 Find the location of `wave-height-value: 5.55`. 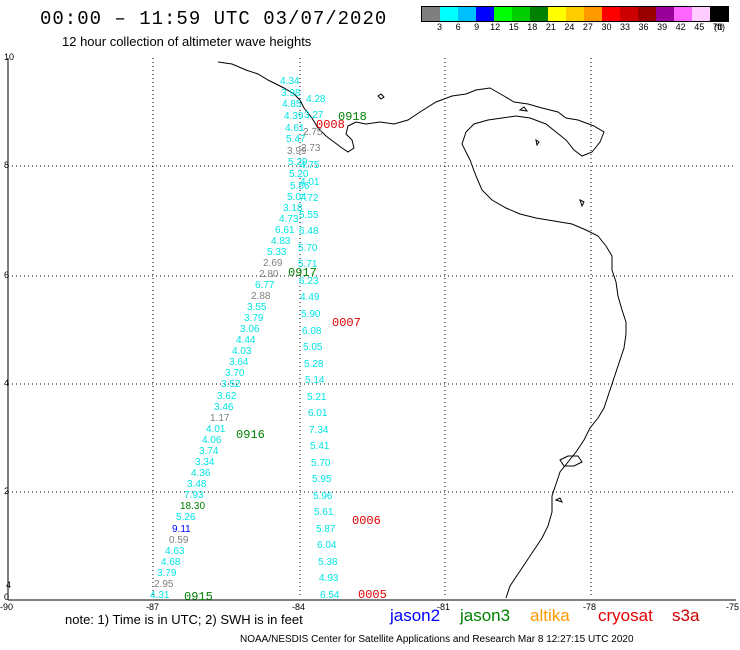

wave-height-value: 5.55 is located at coordinates (309, 215).